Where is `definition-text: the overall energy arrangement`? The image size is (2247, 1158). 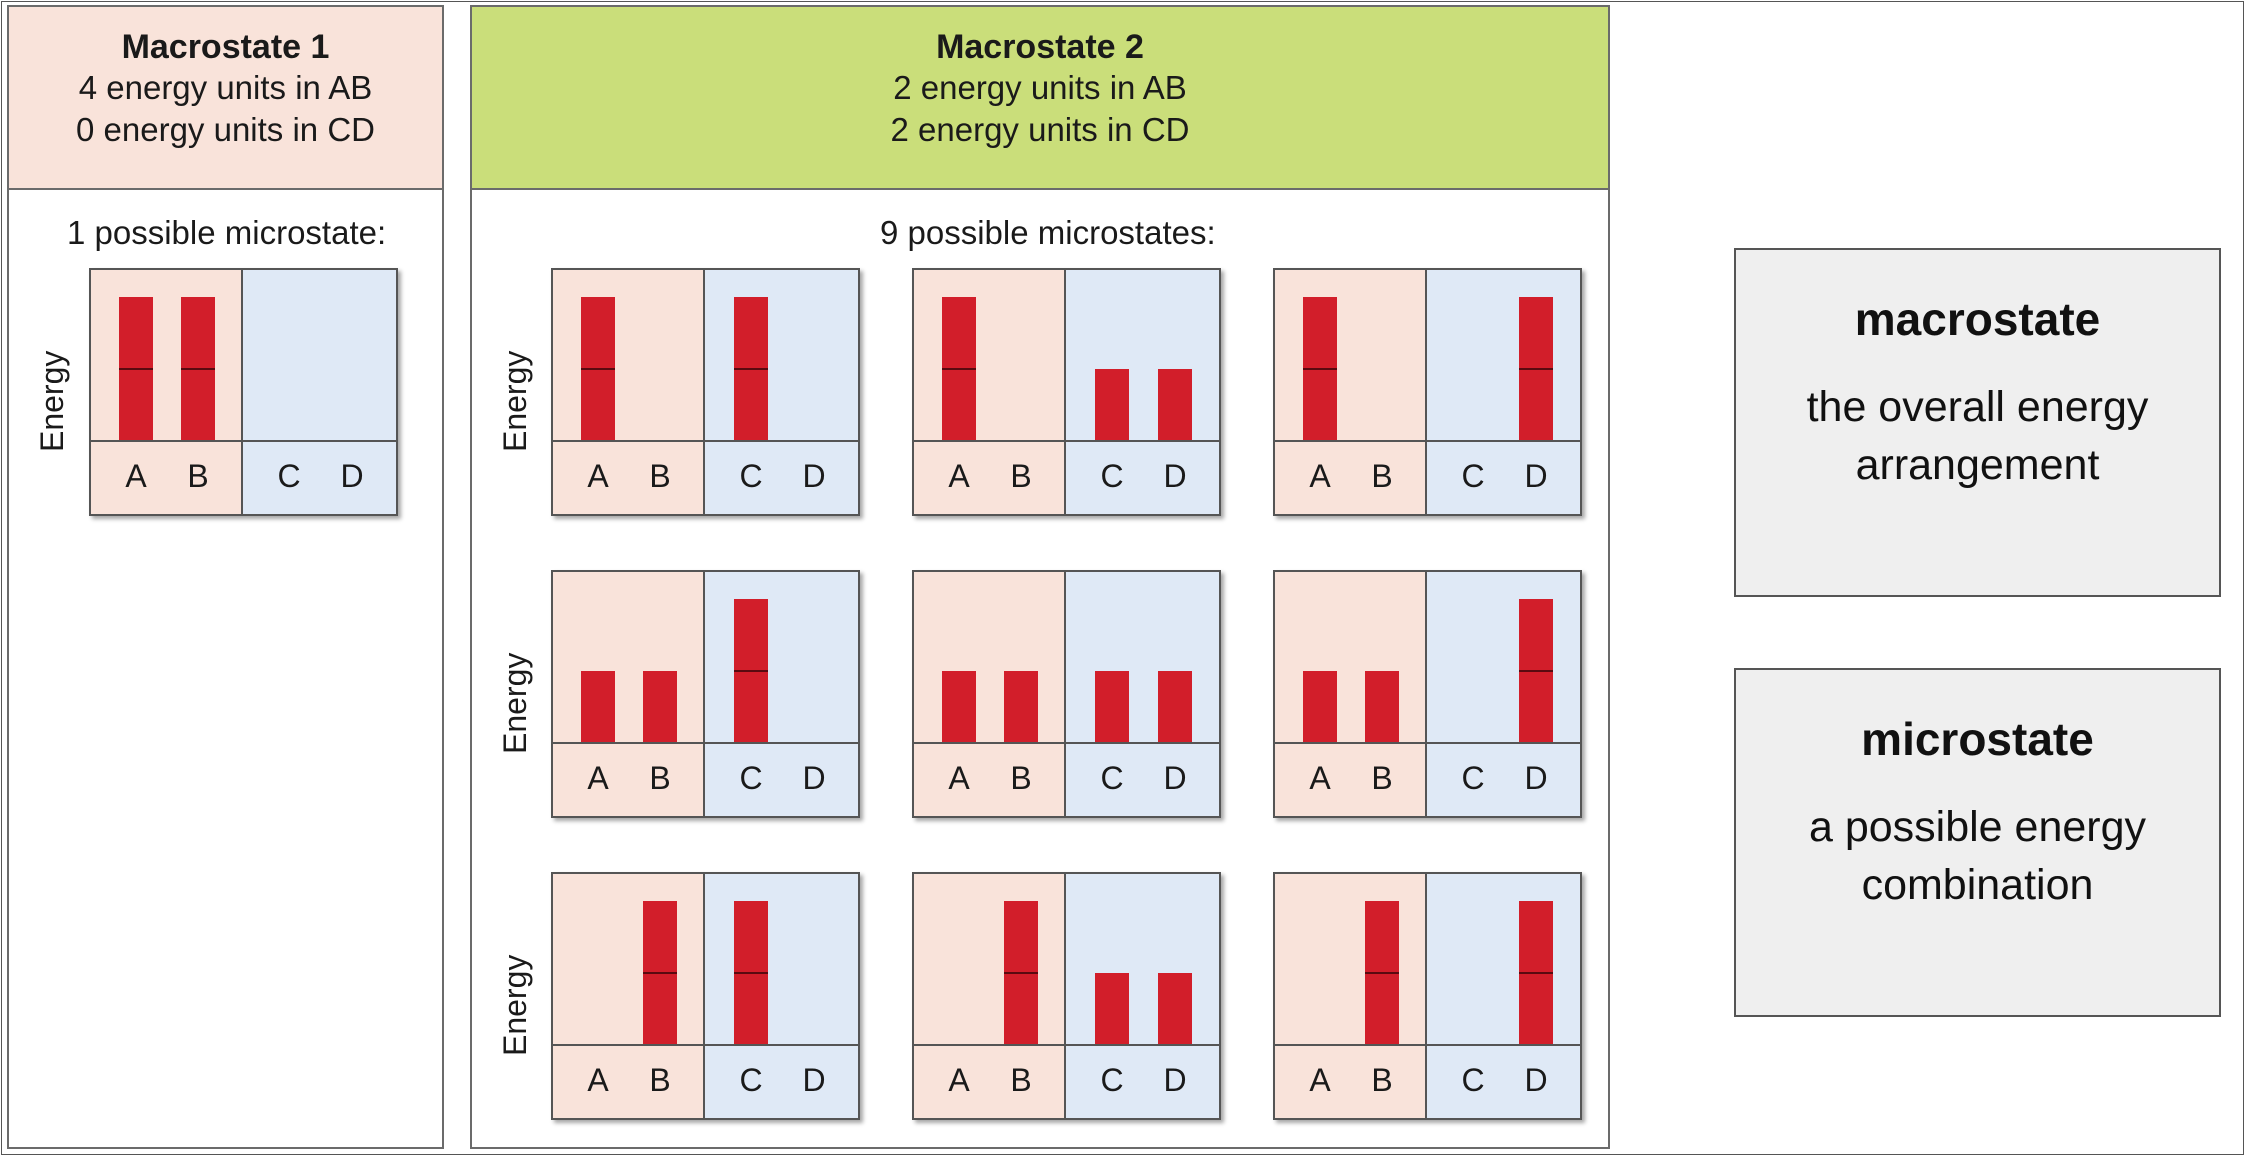
definition-text: the overall energy arrangement is located at coordinates (1977, 436).